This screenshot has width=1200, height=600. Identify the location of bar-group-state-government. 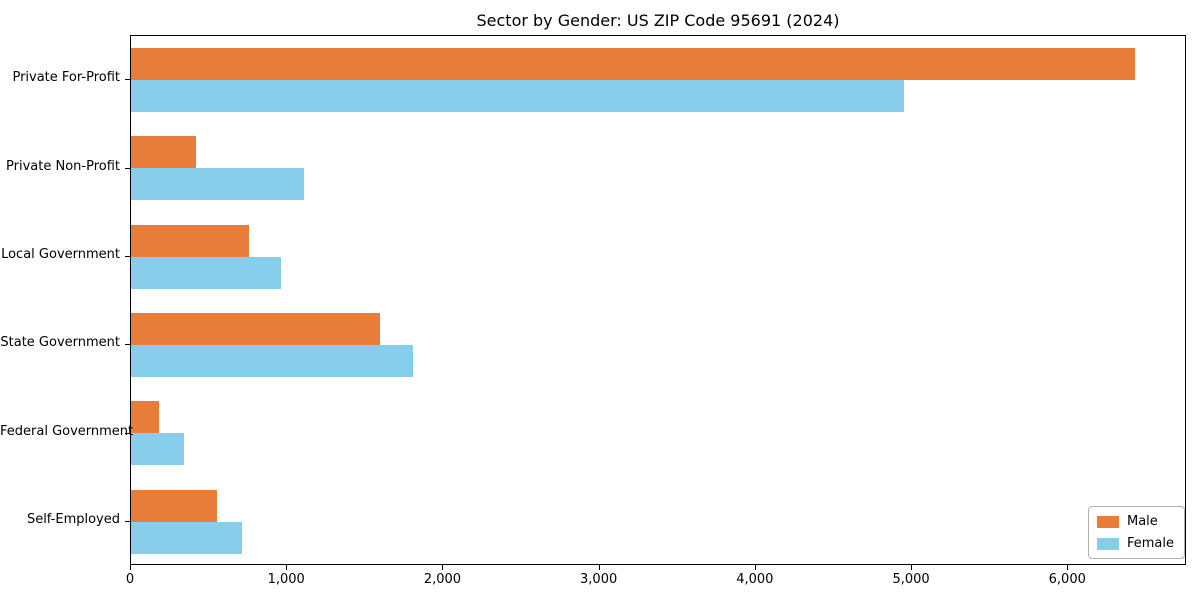
(658, 345).